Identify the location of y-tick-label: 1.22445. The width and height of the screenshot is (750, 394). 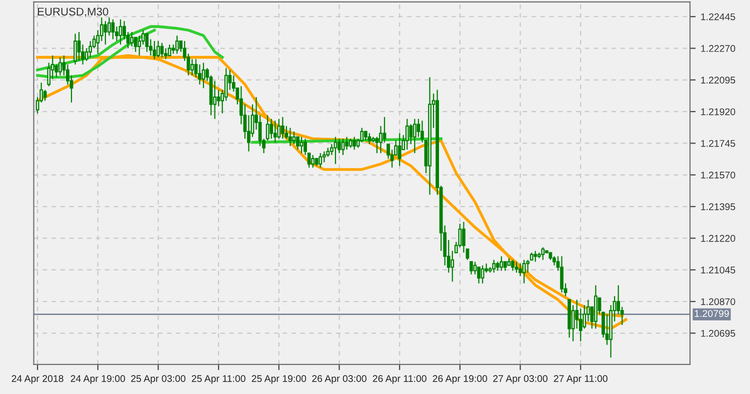
(718, 16).